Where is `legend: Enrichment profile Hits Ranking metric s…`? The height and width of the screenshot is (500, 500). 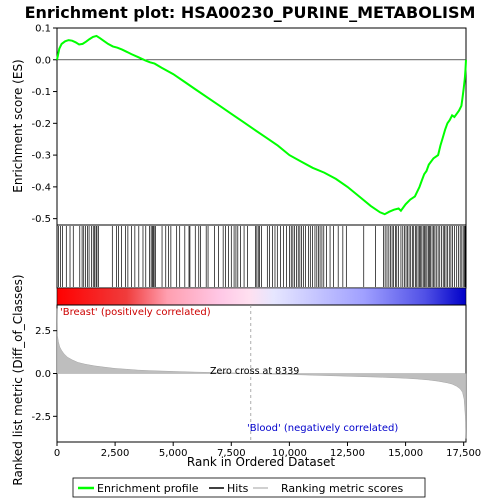 legend: Enrichment profile Hits Ranking metric s… is located at coordinates (249, 487).